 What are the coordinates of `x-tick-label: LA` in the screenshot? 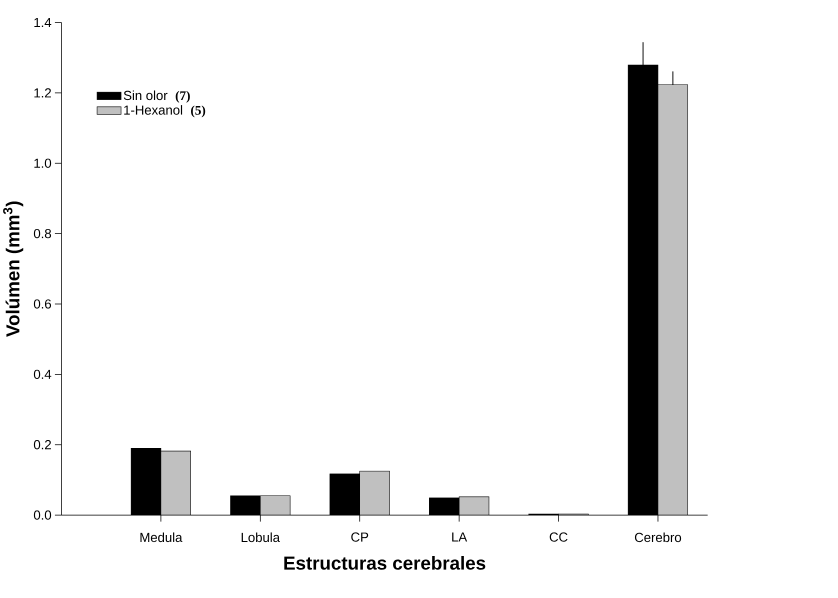 It's located at (460, 537).